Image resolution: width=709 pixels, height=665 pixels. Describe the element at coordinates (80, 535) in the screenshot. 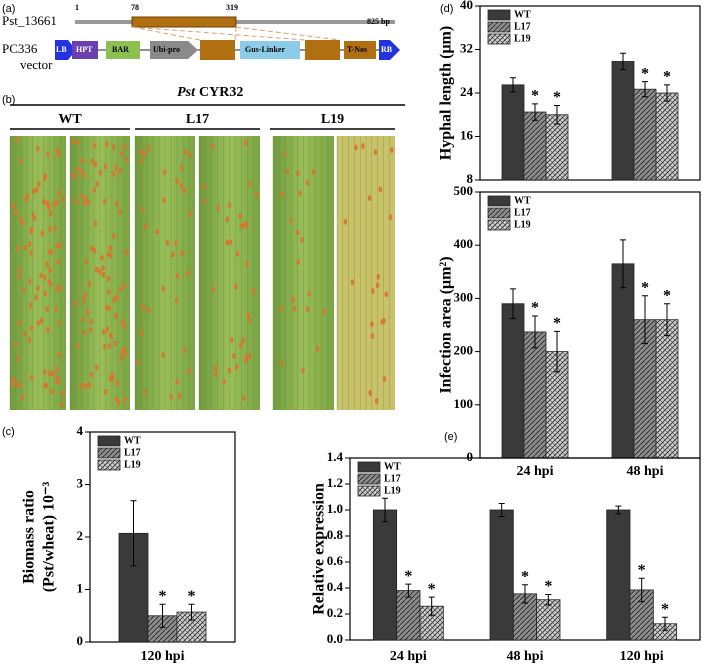

I see `y-tick-label: 2` at that location.